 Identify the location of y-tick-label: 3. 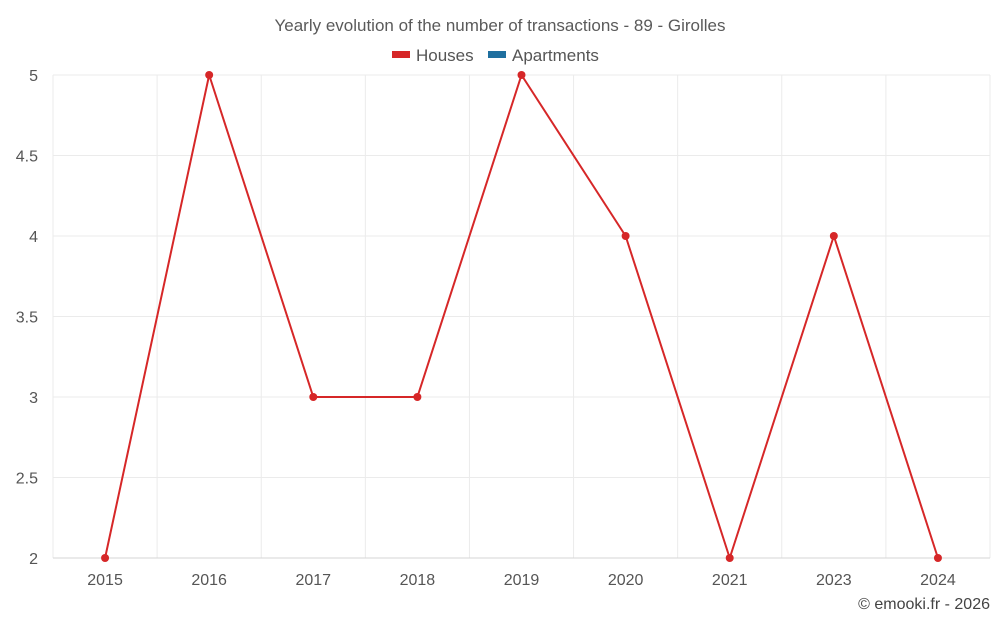
(33, 398).